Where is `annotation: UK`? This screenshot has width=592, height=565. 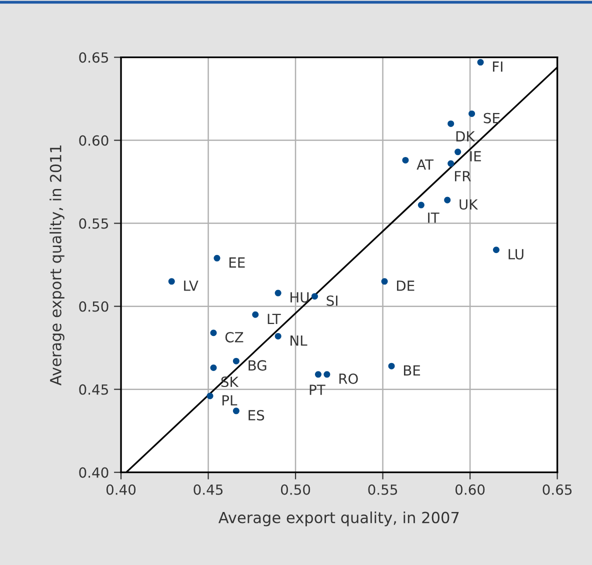 annotation: UK is located at coordinates (469, 204).